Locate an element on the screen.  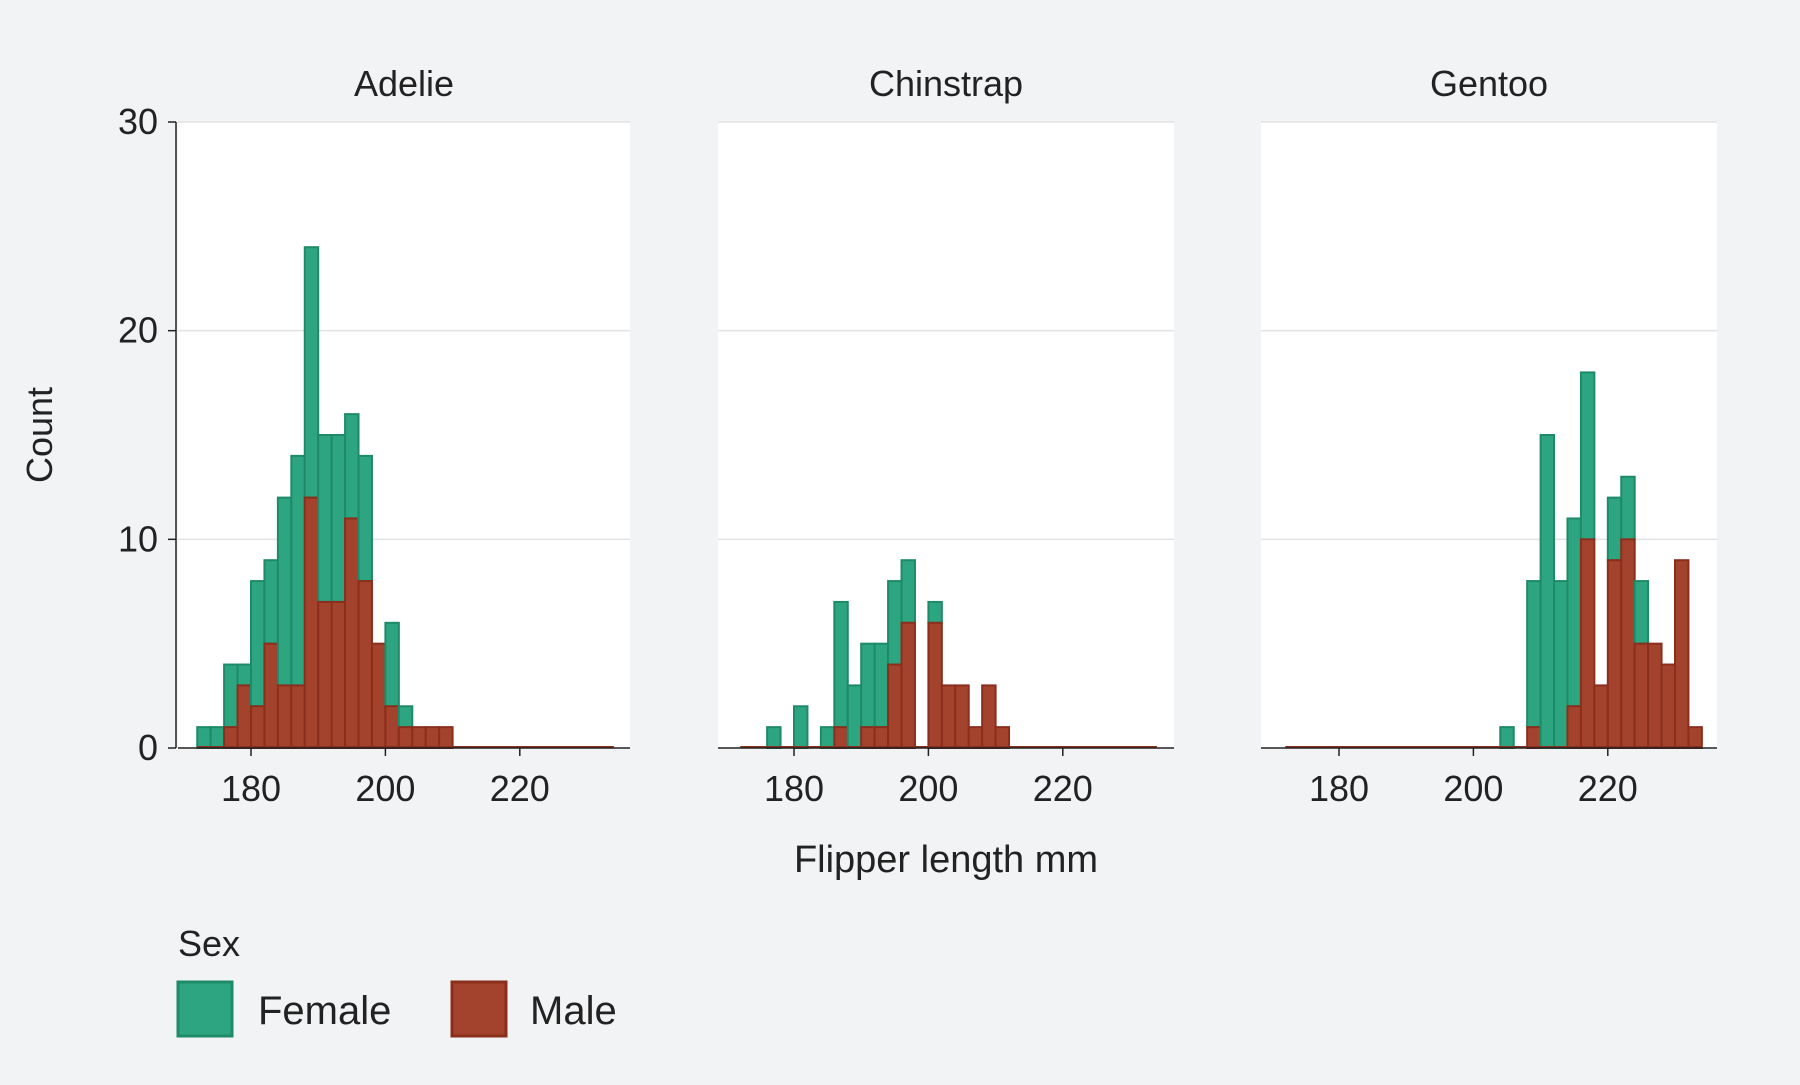
facet-title: Gentoo is located at coordinates (1489, 83).